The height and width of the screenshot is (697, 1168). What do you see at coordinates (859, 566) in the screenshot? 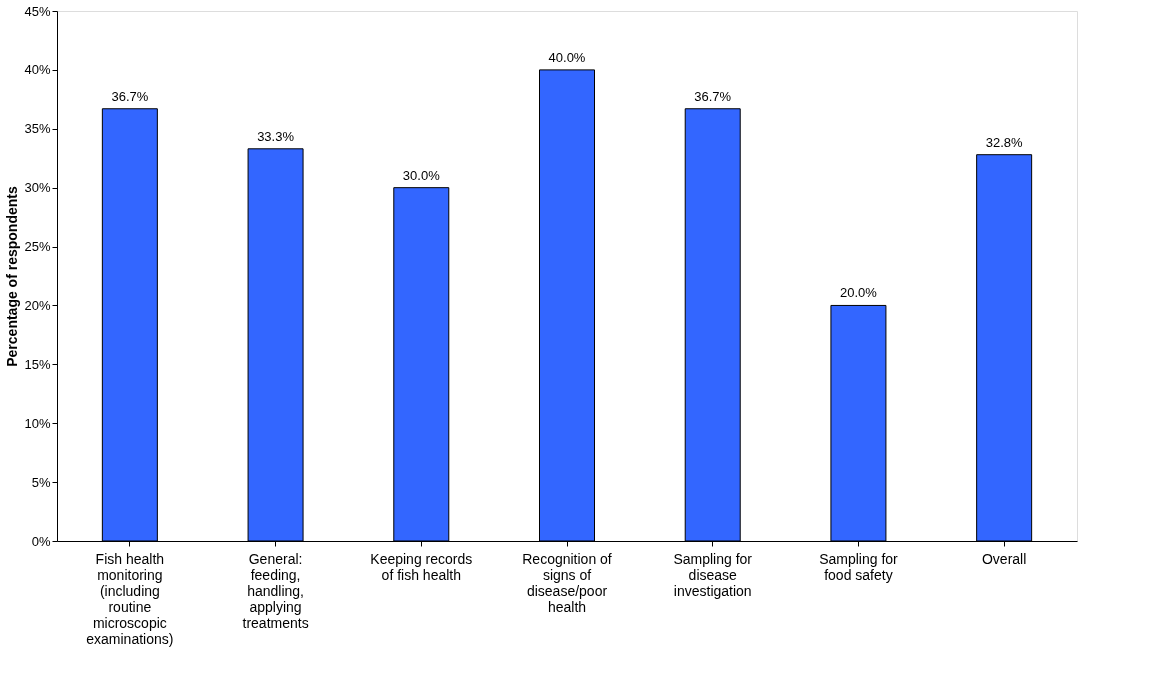
I see `x-tick-label: Sampling for food safety` at bounding box center [859, 566].